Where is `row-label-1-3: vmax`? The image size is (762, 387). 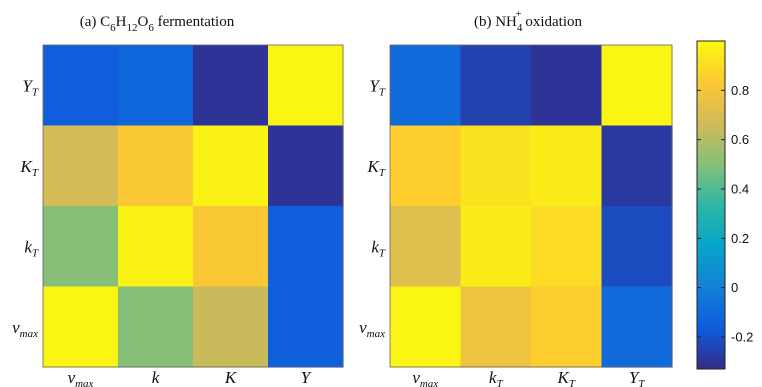
row-label-1-3: vmax is located at coordinates (372, 329).